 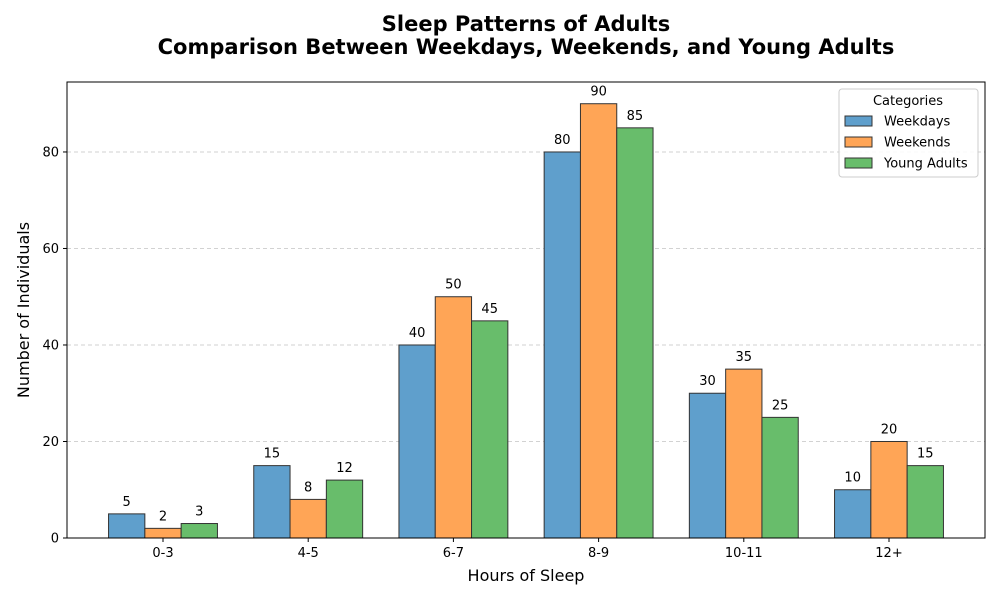 What do you see at coordinates (162, 553) in the screenshot?
I see `x-tick-label: 0-3` at bounding box center [162, 553].